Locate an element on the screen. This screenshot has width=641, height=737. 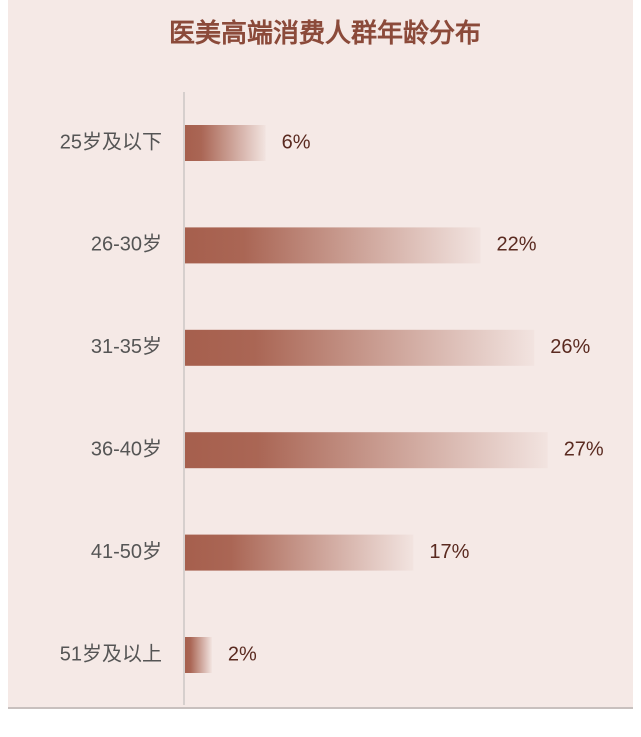
data-label: 26% is located at coordinates (570, 347).